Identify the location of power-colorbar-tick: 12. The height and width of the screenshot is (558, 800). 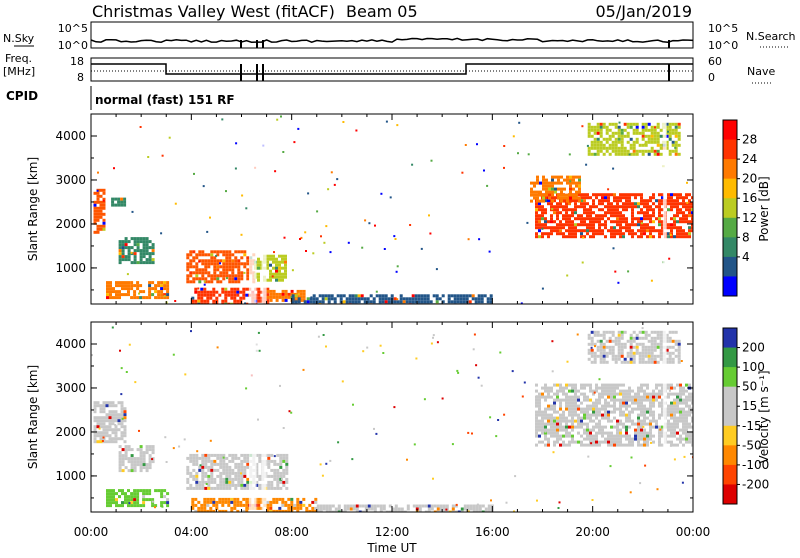
(749, 218).